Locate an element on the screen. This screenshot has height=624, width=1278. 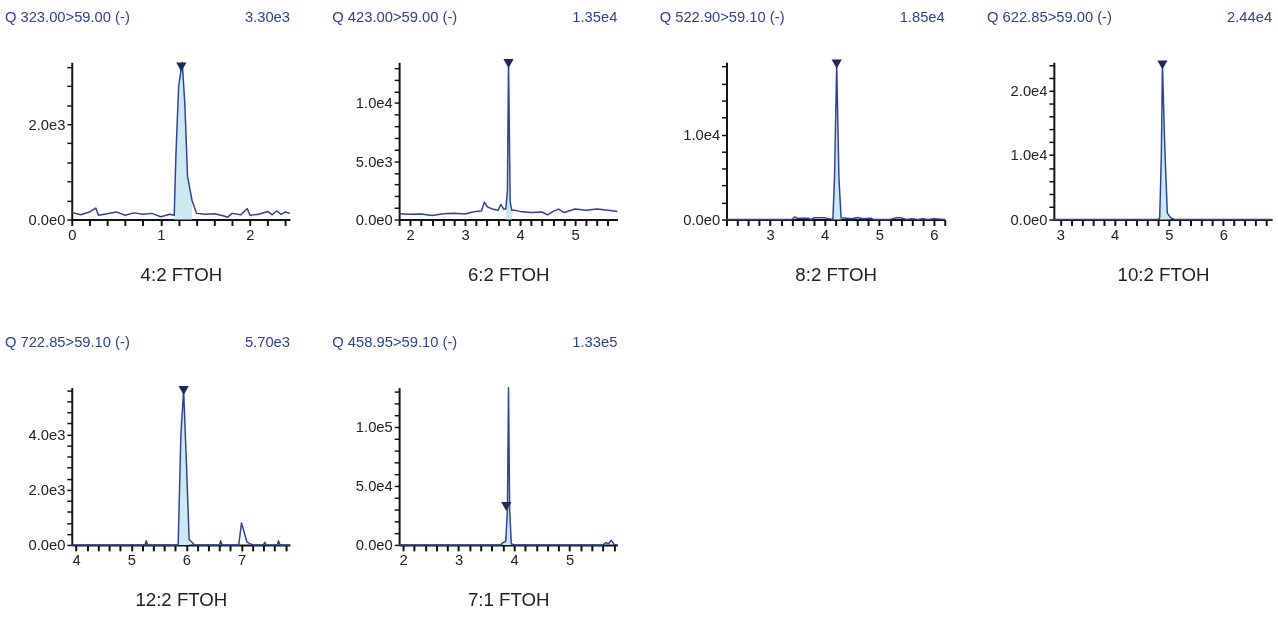
chart-title: Q 423.00>59.00 (-) is located at coordinates (395, 16).